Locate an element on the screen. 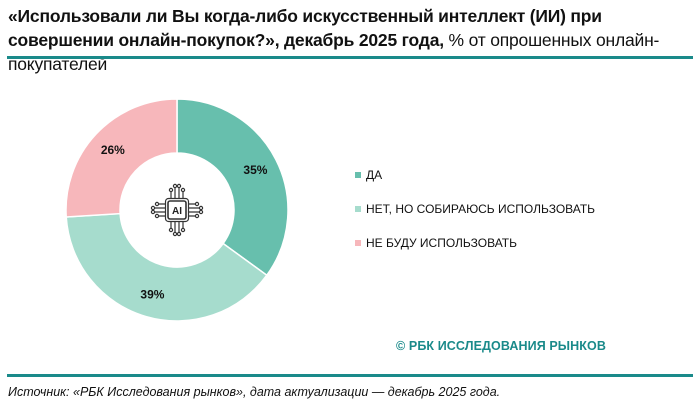  legend-swatch-not-yet is located at coordinates (358, 209).